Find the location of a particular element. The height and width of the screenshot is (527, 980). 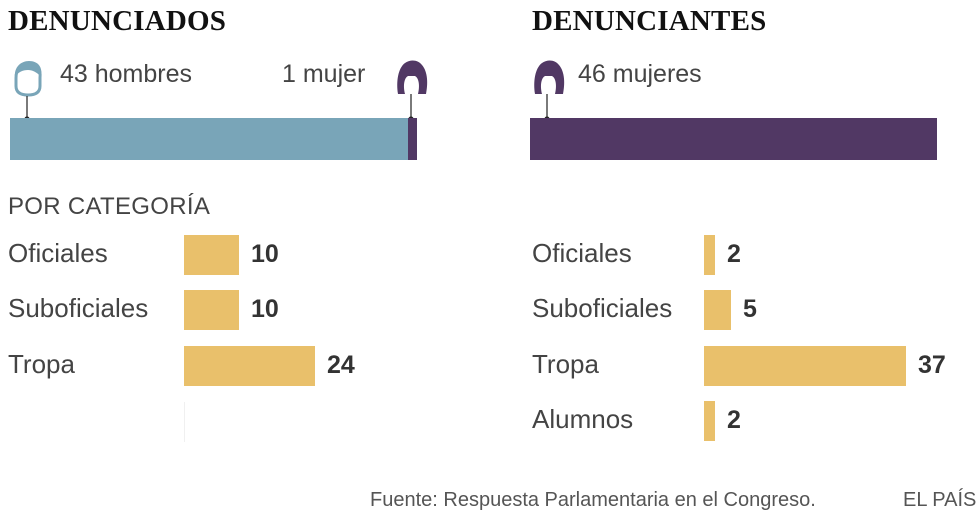

men-count-label: 43 hombres is located at coordinates (126, 74).